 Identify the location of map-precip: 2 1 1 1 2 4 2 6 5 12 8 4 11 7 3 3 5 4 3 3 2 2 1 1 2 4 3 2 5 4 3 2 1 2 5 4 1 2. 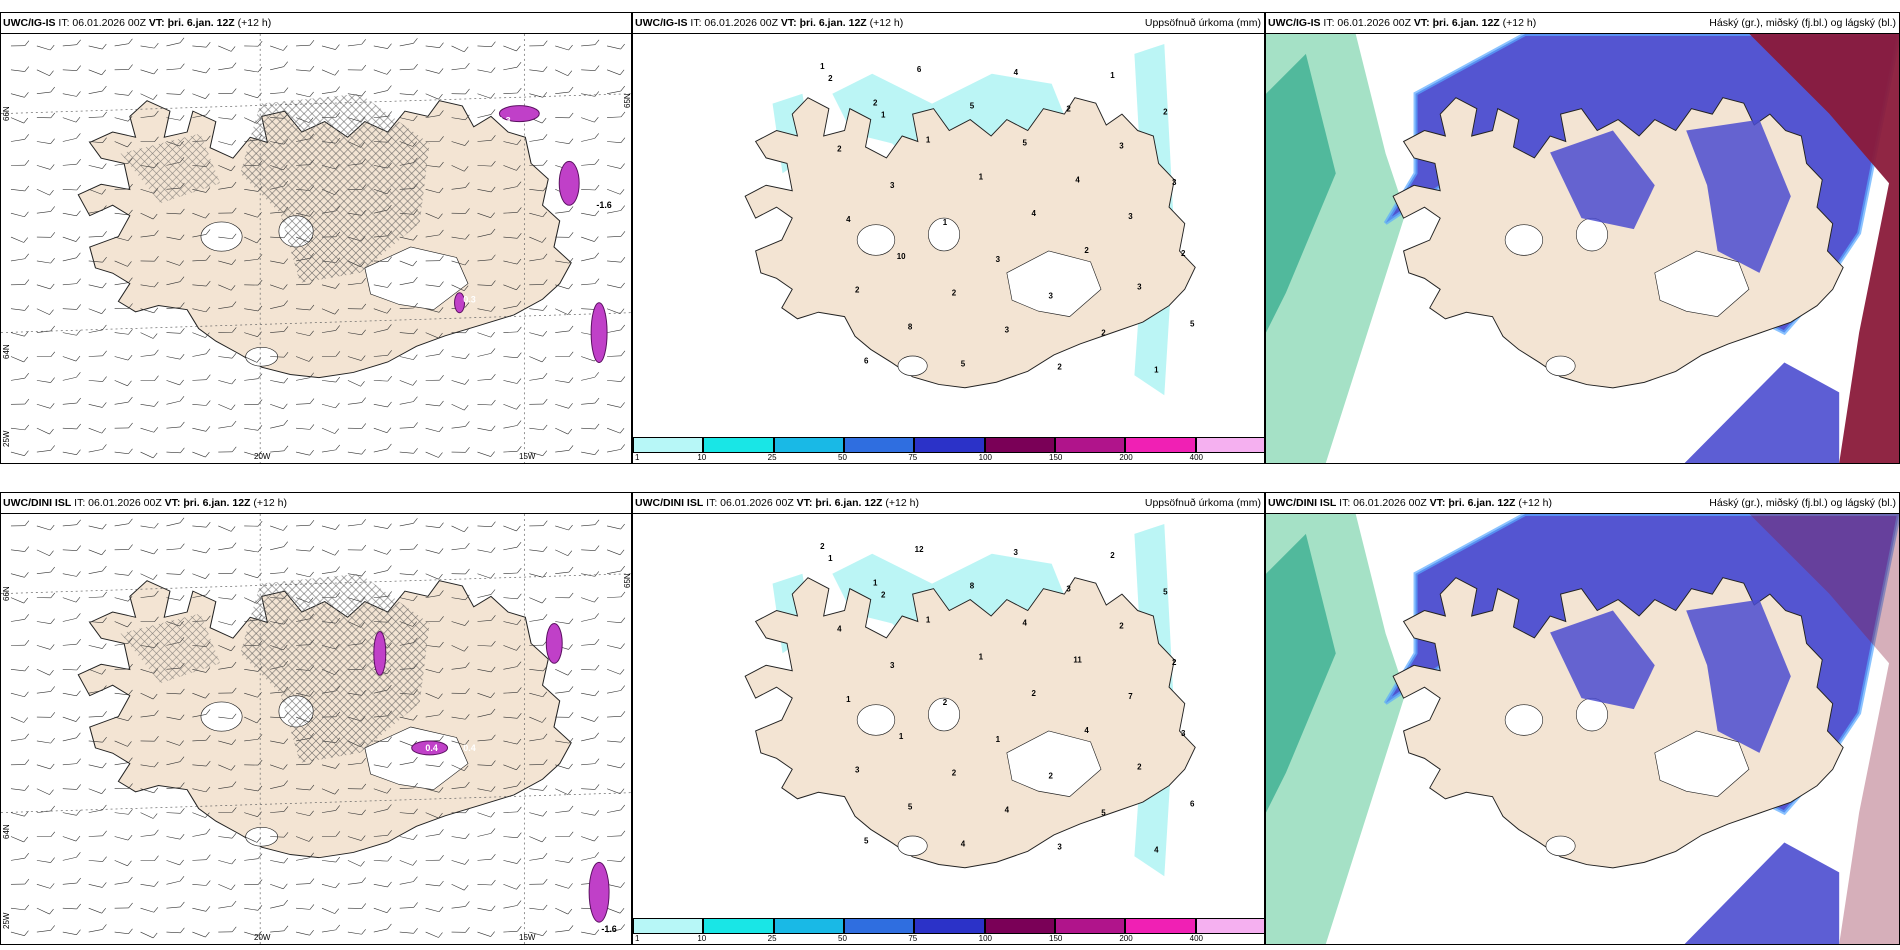
(948, 715).